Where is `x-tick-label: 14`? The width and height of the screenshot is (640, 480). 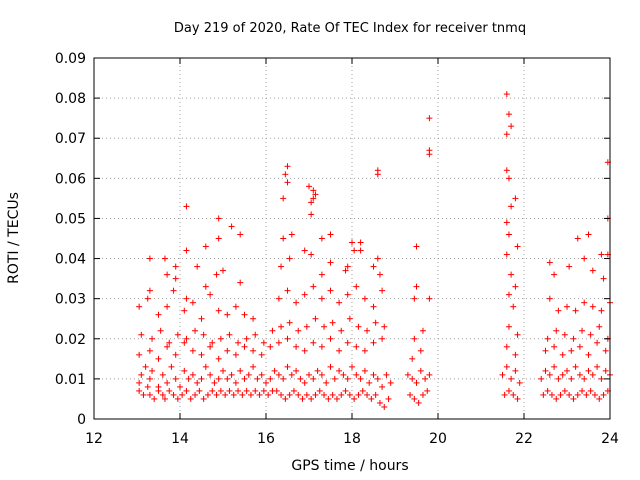
x-tick-label: 14 is located at coordinates (180, 439).